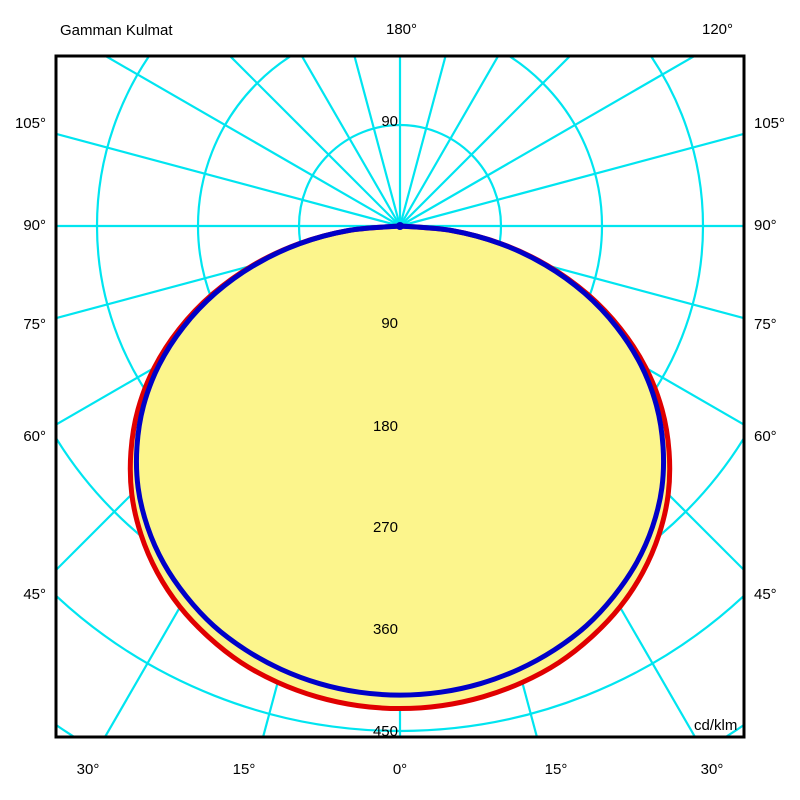 This screenshot has width=800, height=800. What do you see at coordinates (34, 436) in the screenshot?
I see `axis-label-left-3: 60°` at bounding box center [34, 436].